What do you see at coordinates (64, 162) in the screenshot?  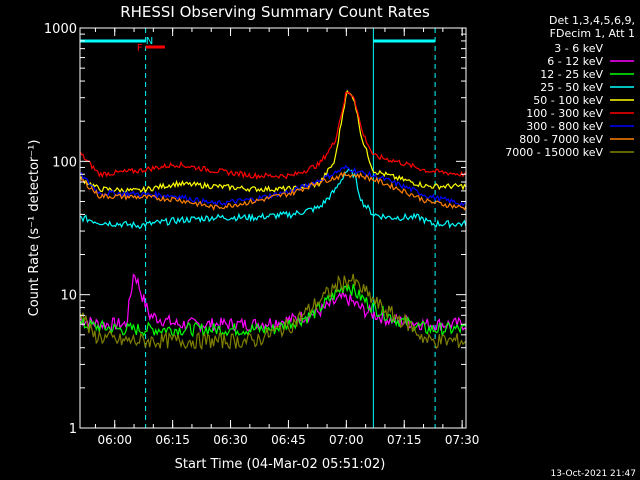 I see `y-tick-label: 100` at bounding box center [64, 162].